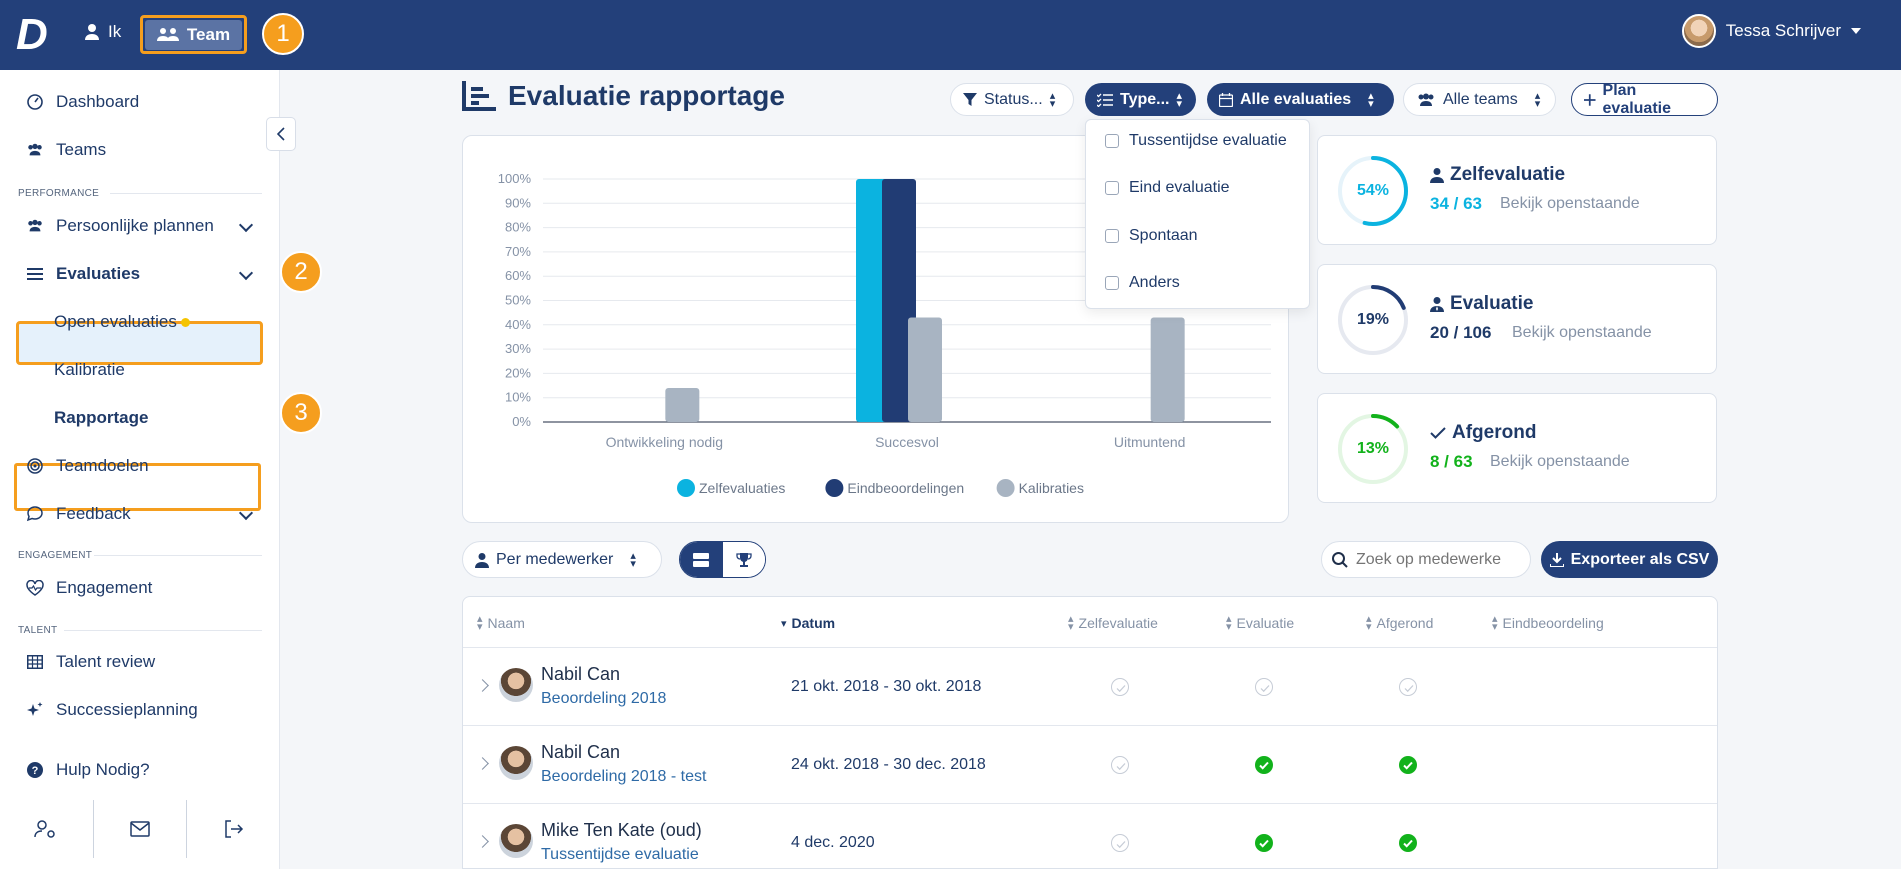 This screenshot has height=869, width=1901. I want to click on y-tick-label: 30%, so click(518, 348).